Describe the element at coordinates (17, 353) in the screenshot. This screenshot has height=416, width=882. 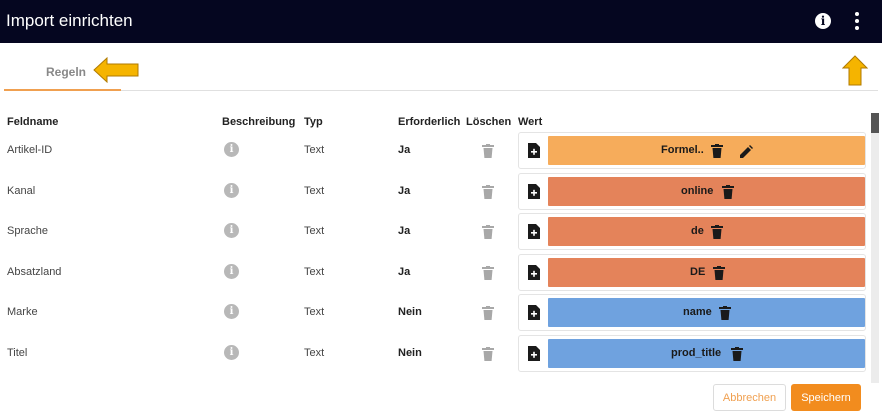
I see `row-feldname: Titel` at that location.